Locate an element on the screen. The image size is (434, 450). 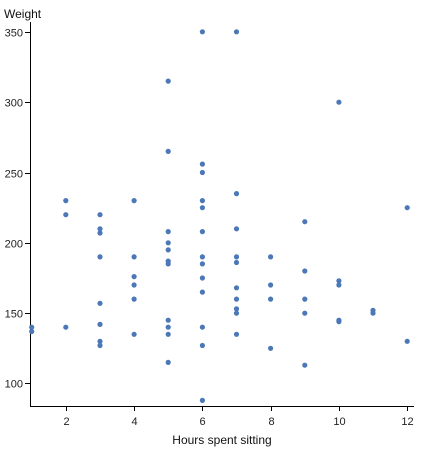
y-axis-title: Weight is located at coordinates (23, 14).